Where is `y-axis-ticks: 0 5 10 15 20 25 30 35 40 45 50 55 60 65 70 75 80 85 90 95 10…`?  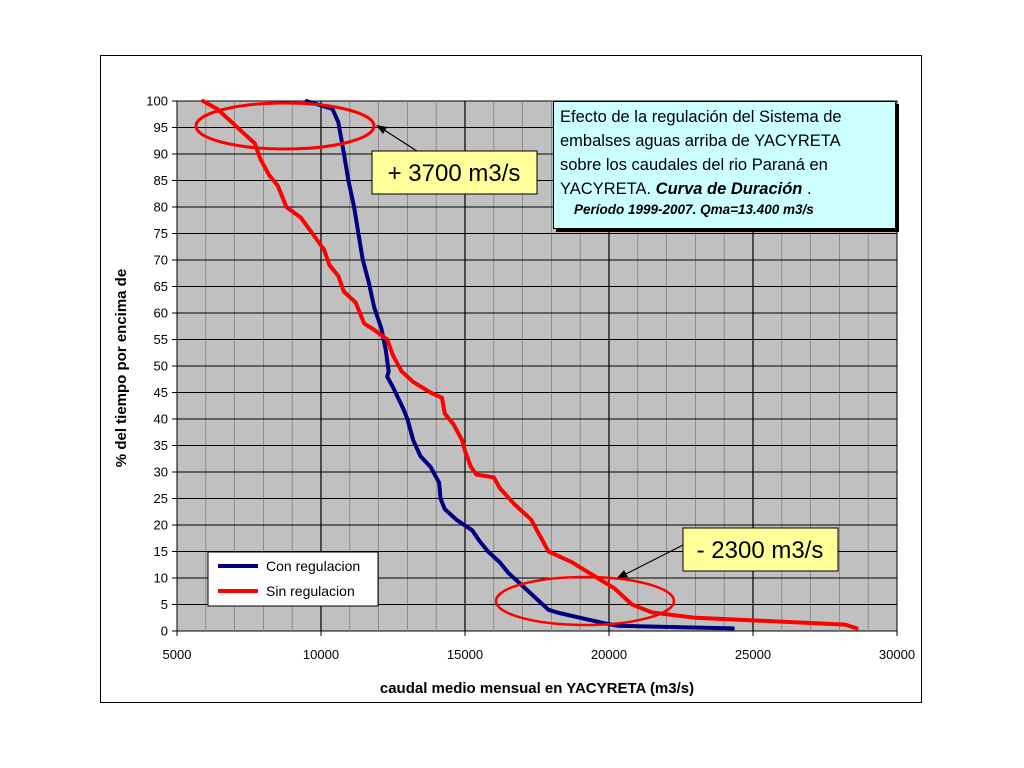 y-axis-ticks: 0 5 10 15 20 25 30 35 40 45 50 55 60 65 70 75 80 85 90 95 10… is located at coordinates (161, 366).